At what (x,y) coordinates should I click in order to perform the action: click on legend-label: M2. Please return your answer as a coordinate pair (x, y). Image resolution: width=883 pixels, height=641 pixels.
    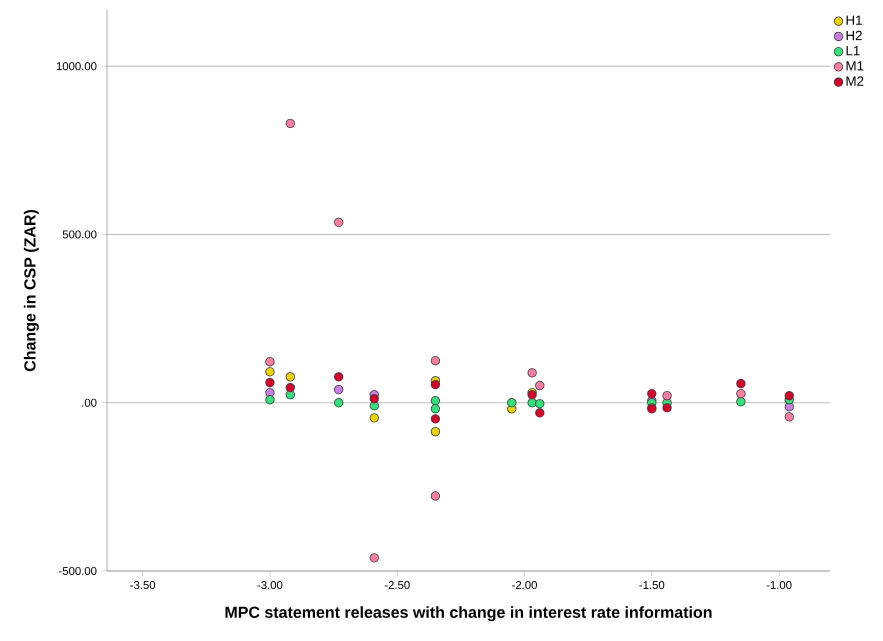
    Looking at the image, I should click on (855, 81).